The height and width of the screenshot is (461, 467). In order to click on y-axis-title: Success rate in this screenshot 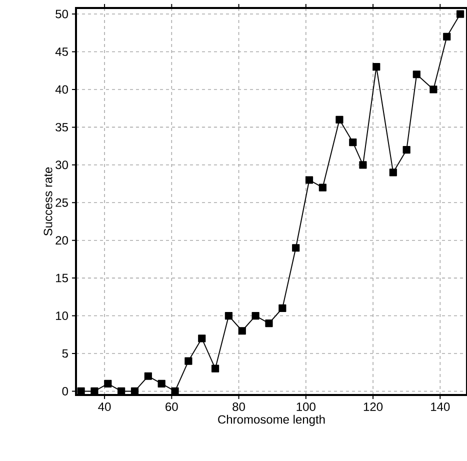, I will do `click(48, 201)`.